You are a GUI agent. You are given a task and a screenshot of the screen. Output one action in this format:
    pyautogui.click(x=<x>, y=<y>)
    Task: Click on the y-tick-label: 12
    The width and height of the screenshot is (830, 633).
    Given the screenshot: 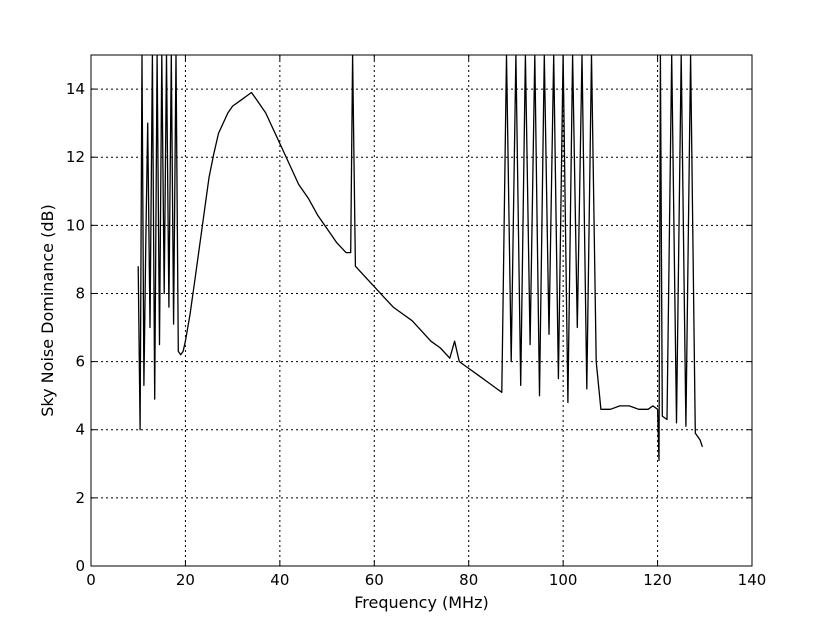 What is the action you would take?
    pyautogui.click(x=75, y=157)
    